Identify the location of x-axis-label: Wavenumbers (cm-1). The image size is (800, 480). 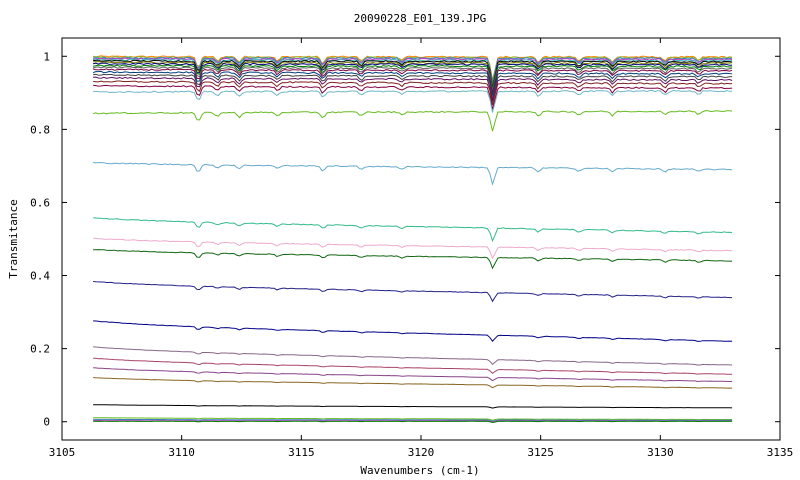
(419, 470).